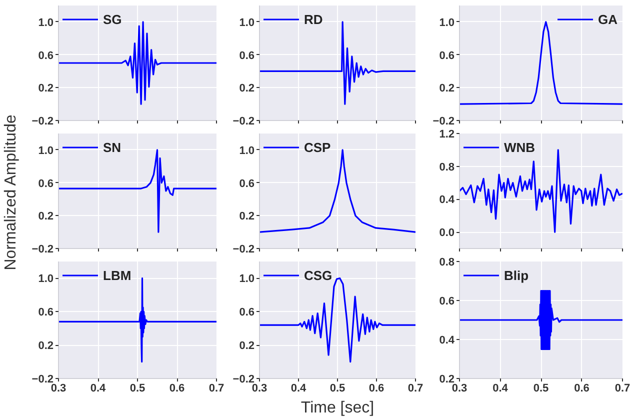 The width and height of the screenshot is (637, 419). What do you see at coordinates (11, 192) in the screenshot?
I see `y-axis-title: Normalized Amplitude` at bounding box center [11, 192].